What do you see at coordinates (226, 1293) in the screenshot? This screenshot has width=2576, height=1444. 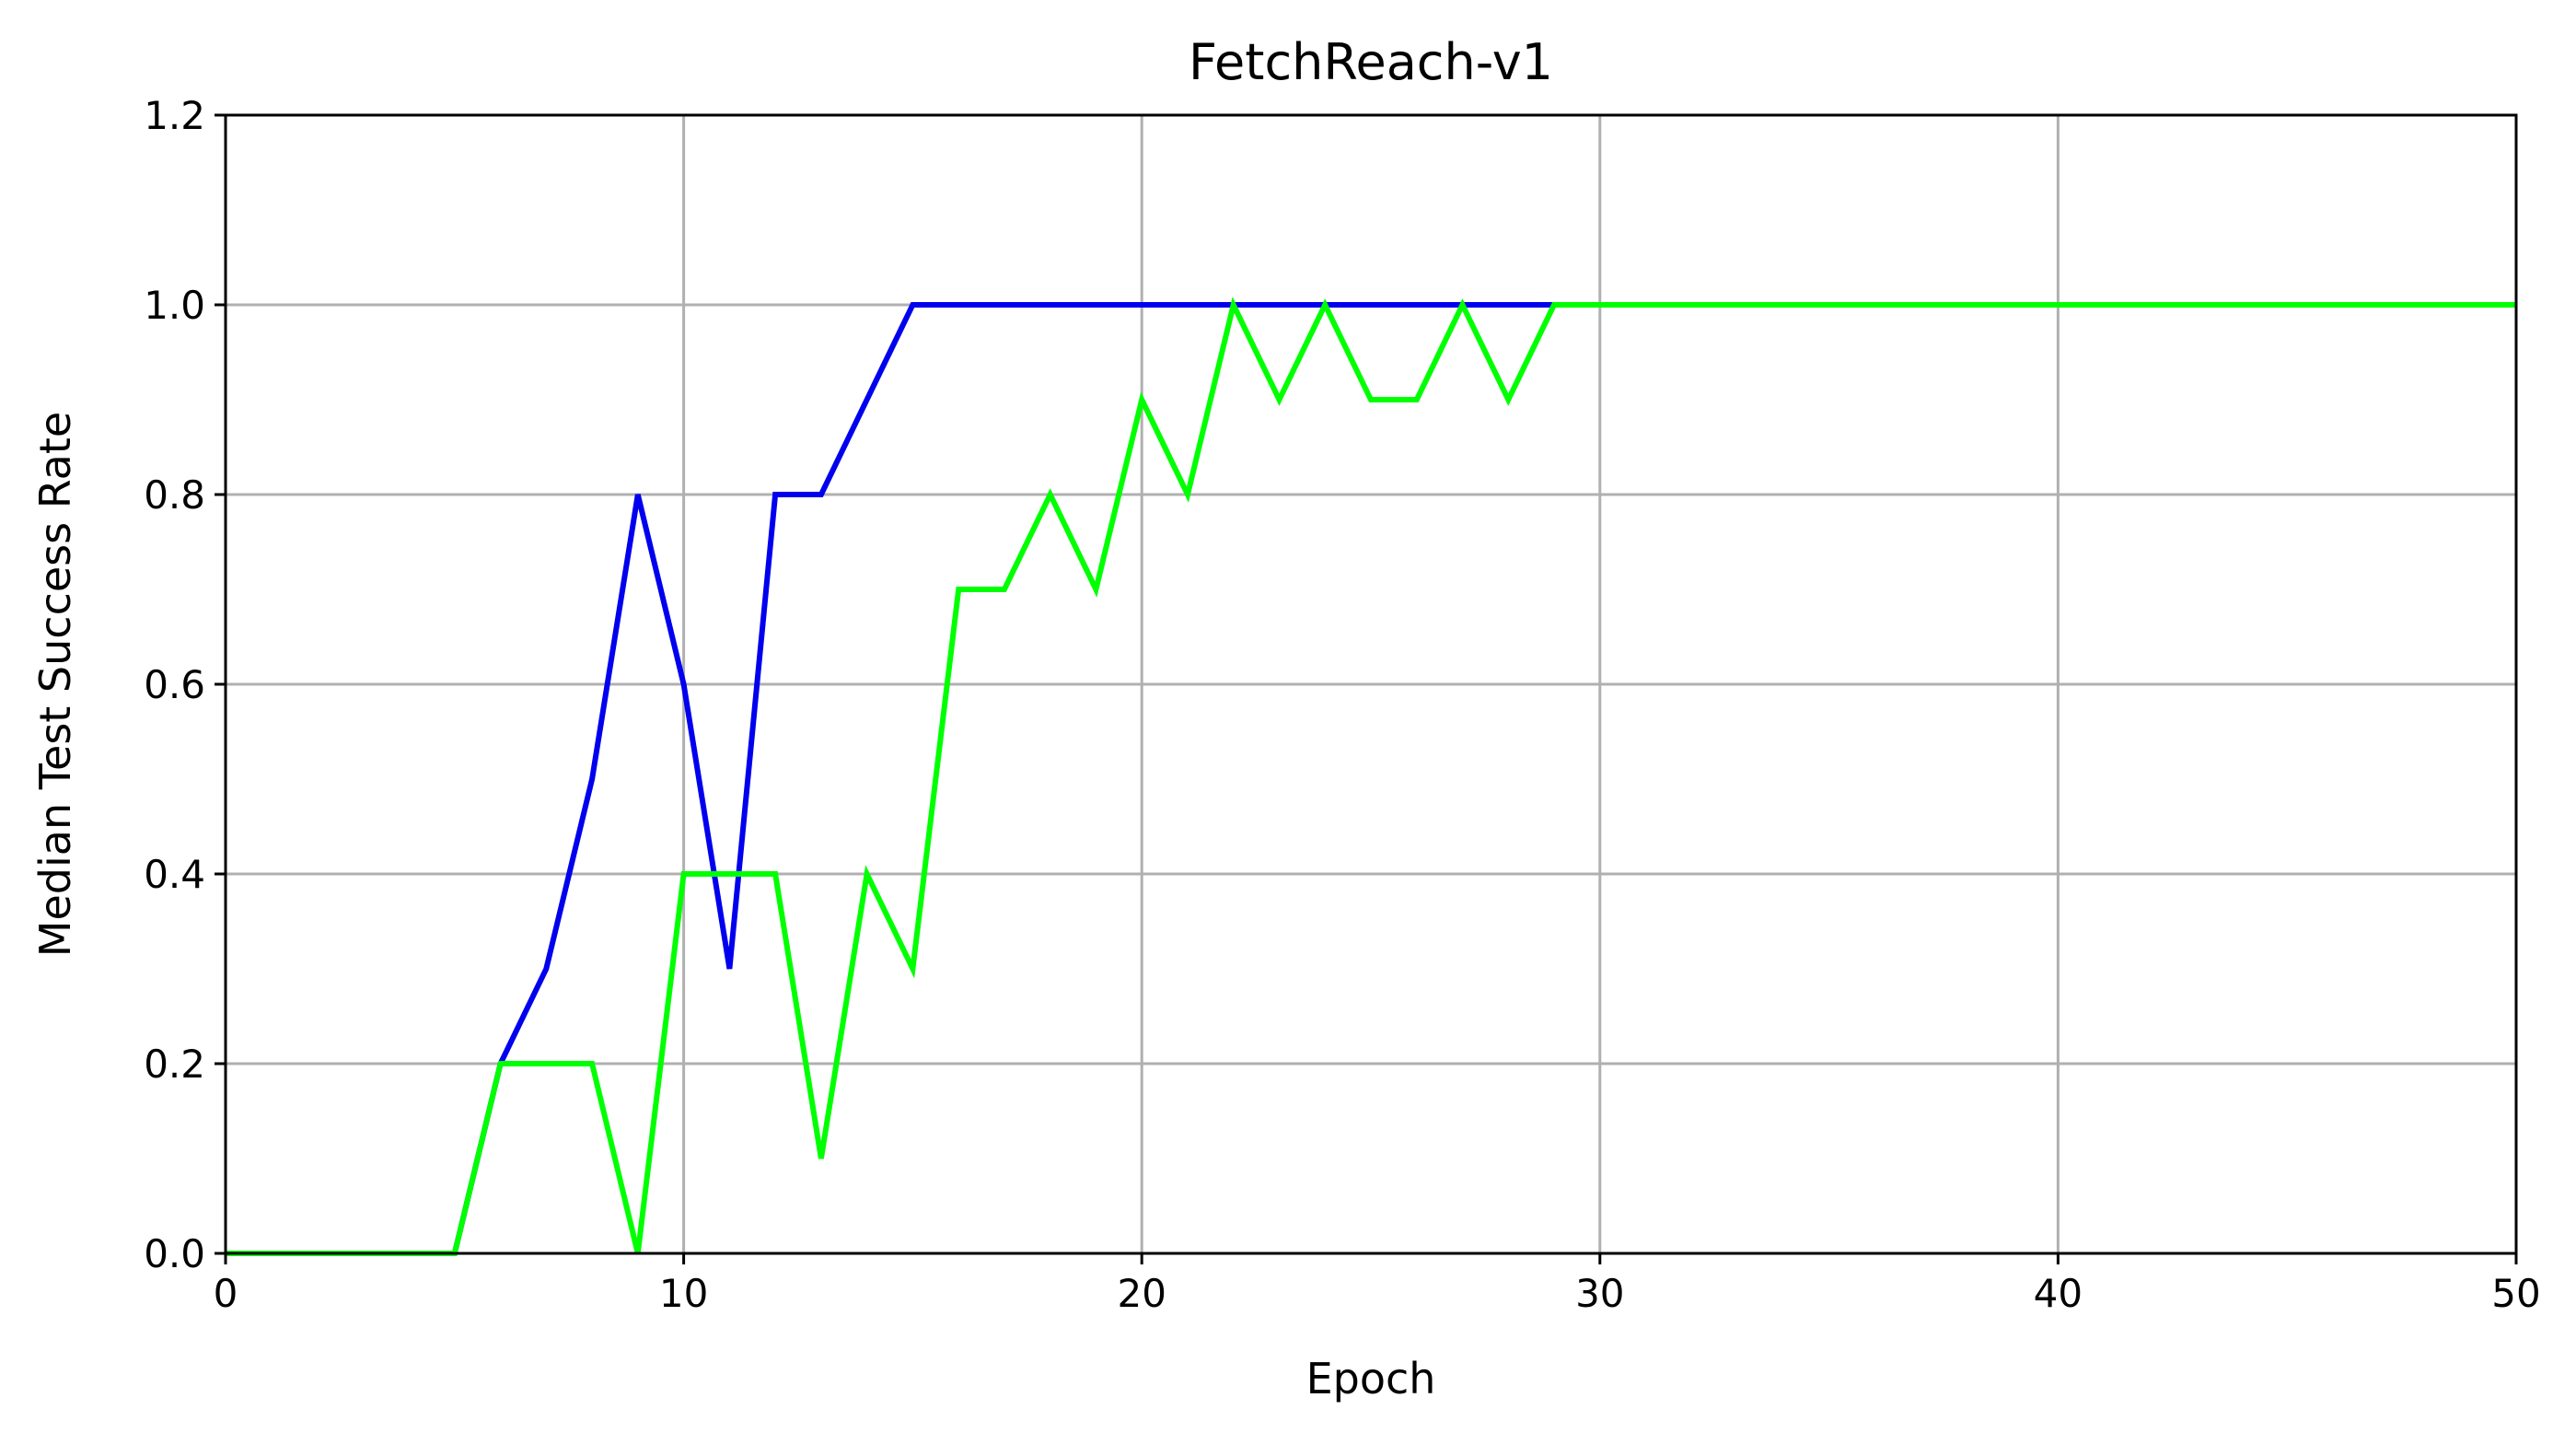 I see `x-tick-label: 0` at bounding box center [226, 1293].